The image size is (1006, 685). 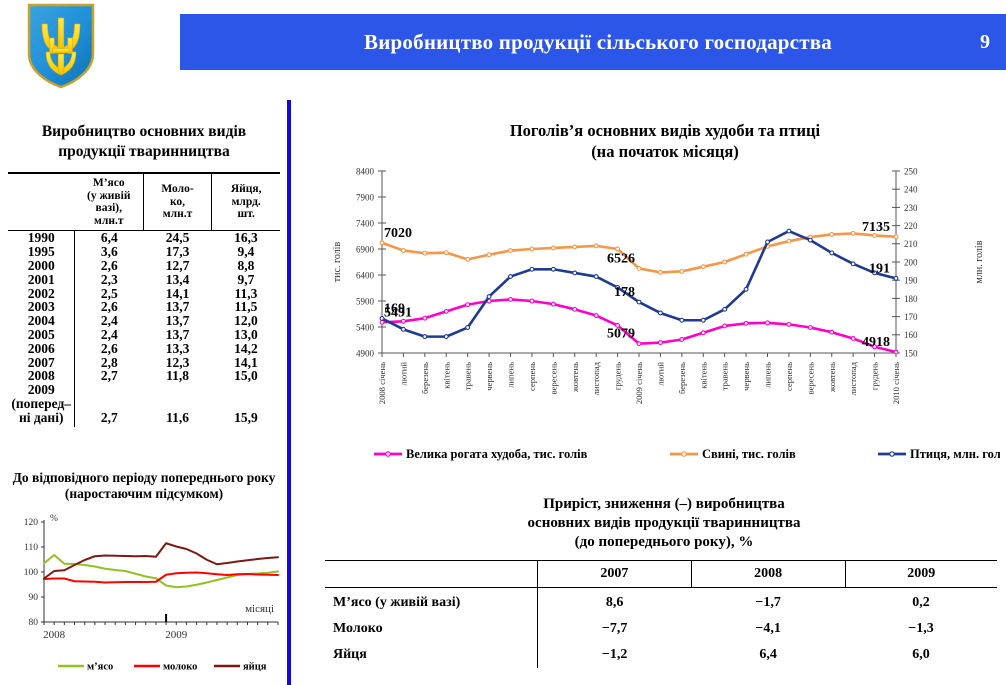 I want to click on y-axis-left-tick: 7900, so click(x=365, y=197).